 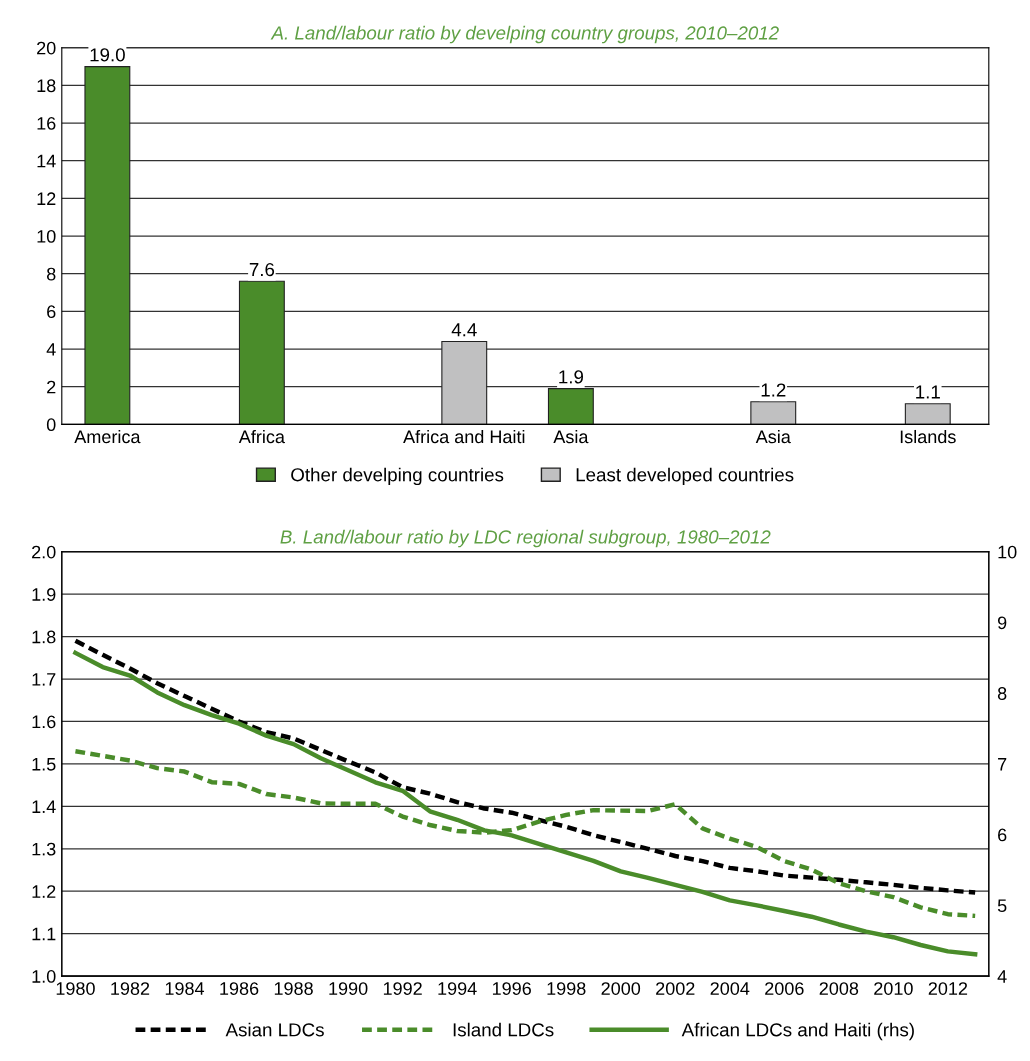 I want to click on x-tick-label: 2002, so click(x=675, y=988).